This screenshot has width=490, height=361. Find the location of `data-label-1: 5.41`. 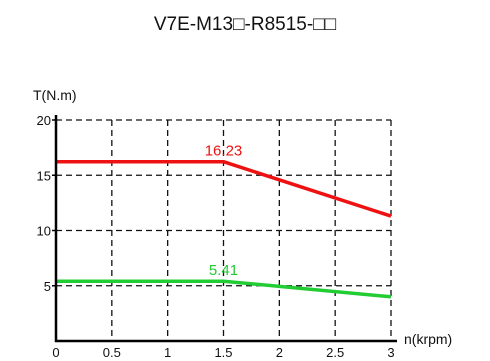

data-label-1: 5.41 is located at coordinates (223, 270).